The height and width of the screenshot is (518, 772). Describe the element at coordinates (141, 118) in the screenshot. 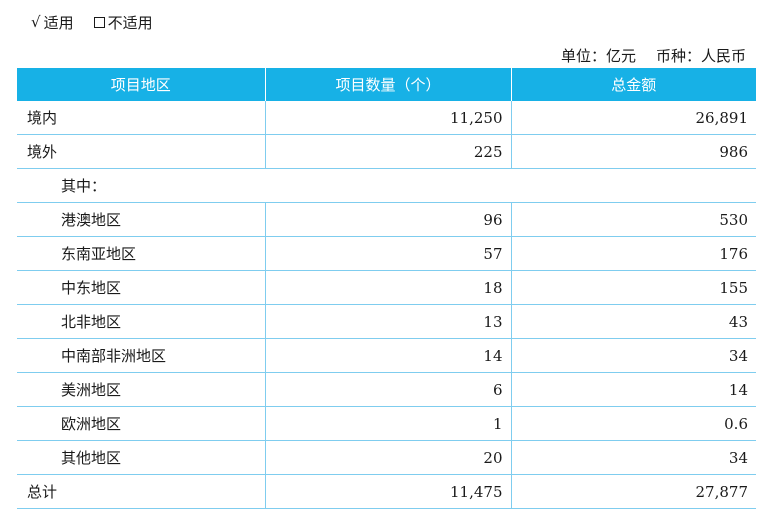

I see `region-cell: 境内` at that location.